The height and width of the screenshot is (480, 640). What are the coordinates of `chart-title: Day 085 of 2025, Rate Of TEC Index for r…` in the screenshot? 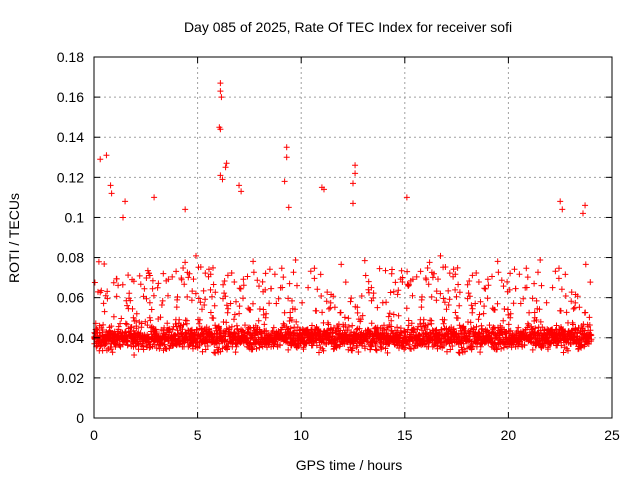 It's located at (348, 27).